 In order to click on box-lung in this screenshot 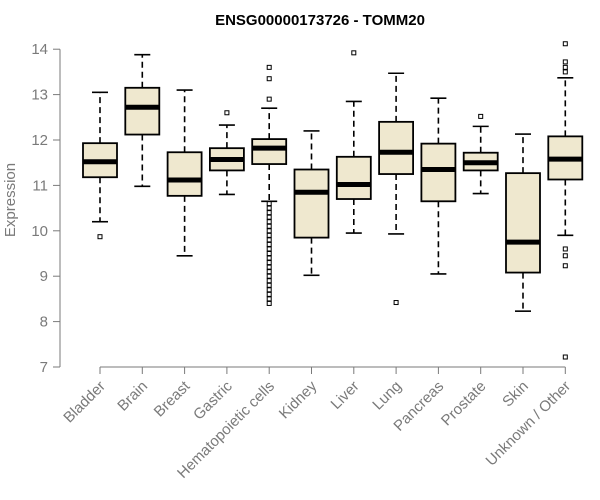, I will do `click(396, 189)`.